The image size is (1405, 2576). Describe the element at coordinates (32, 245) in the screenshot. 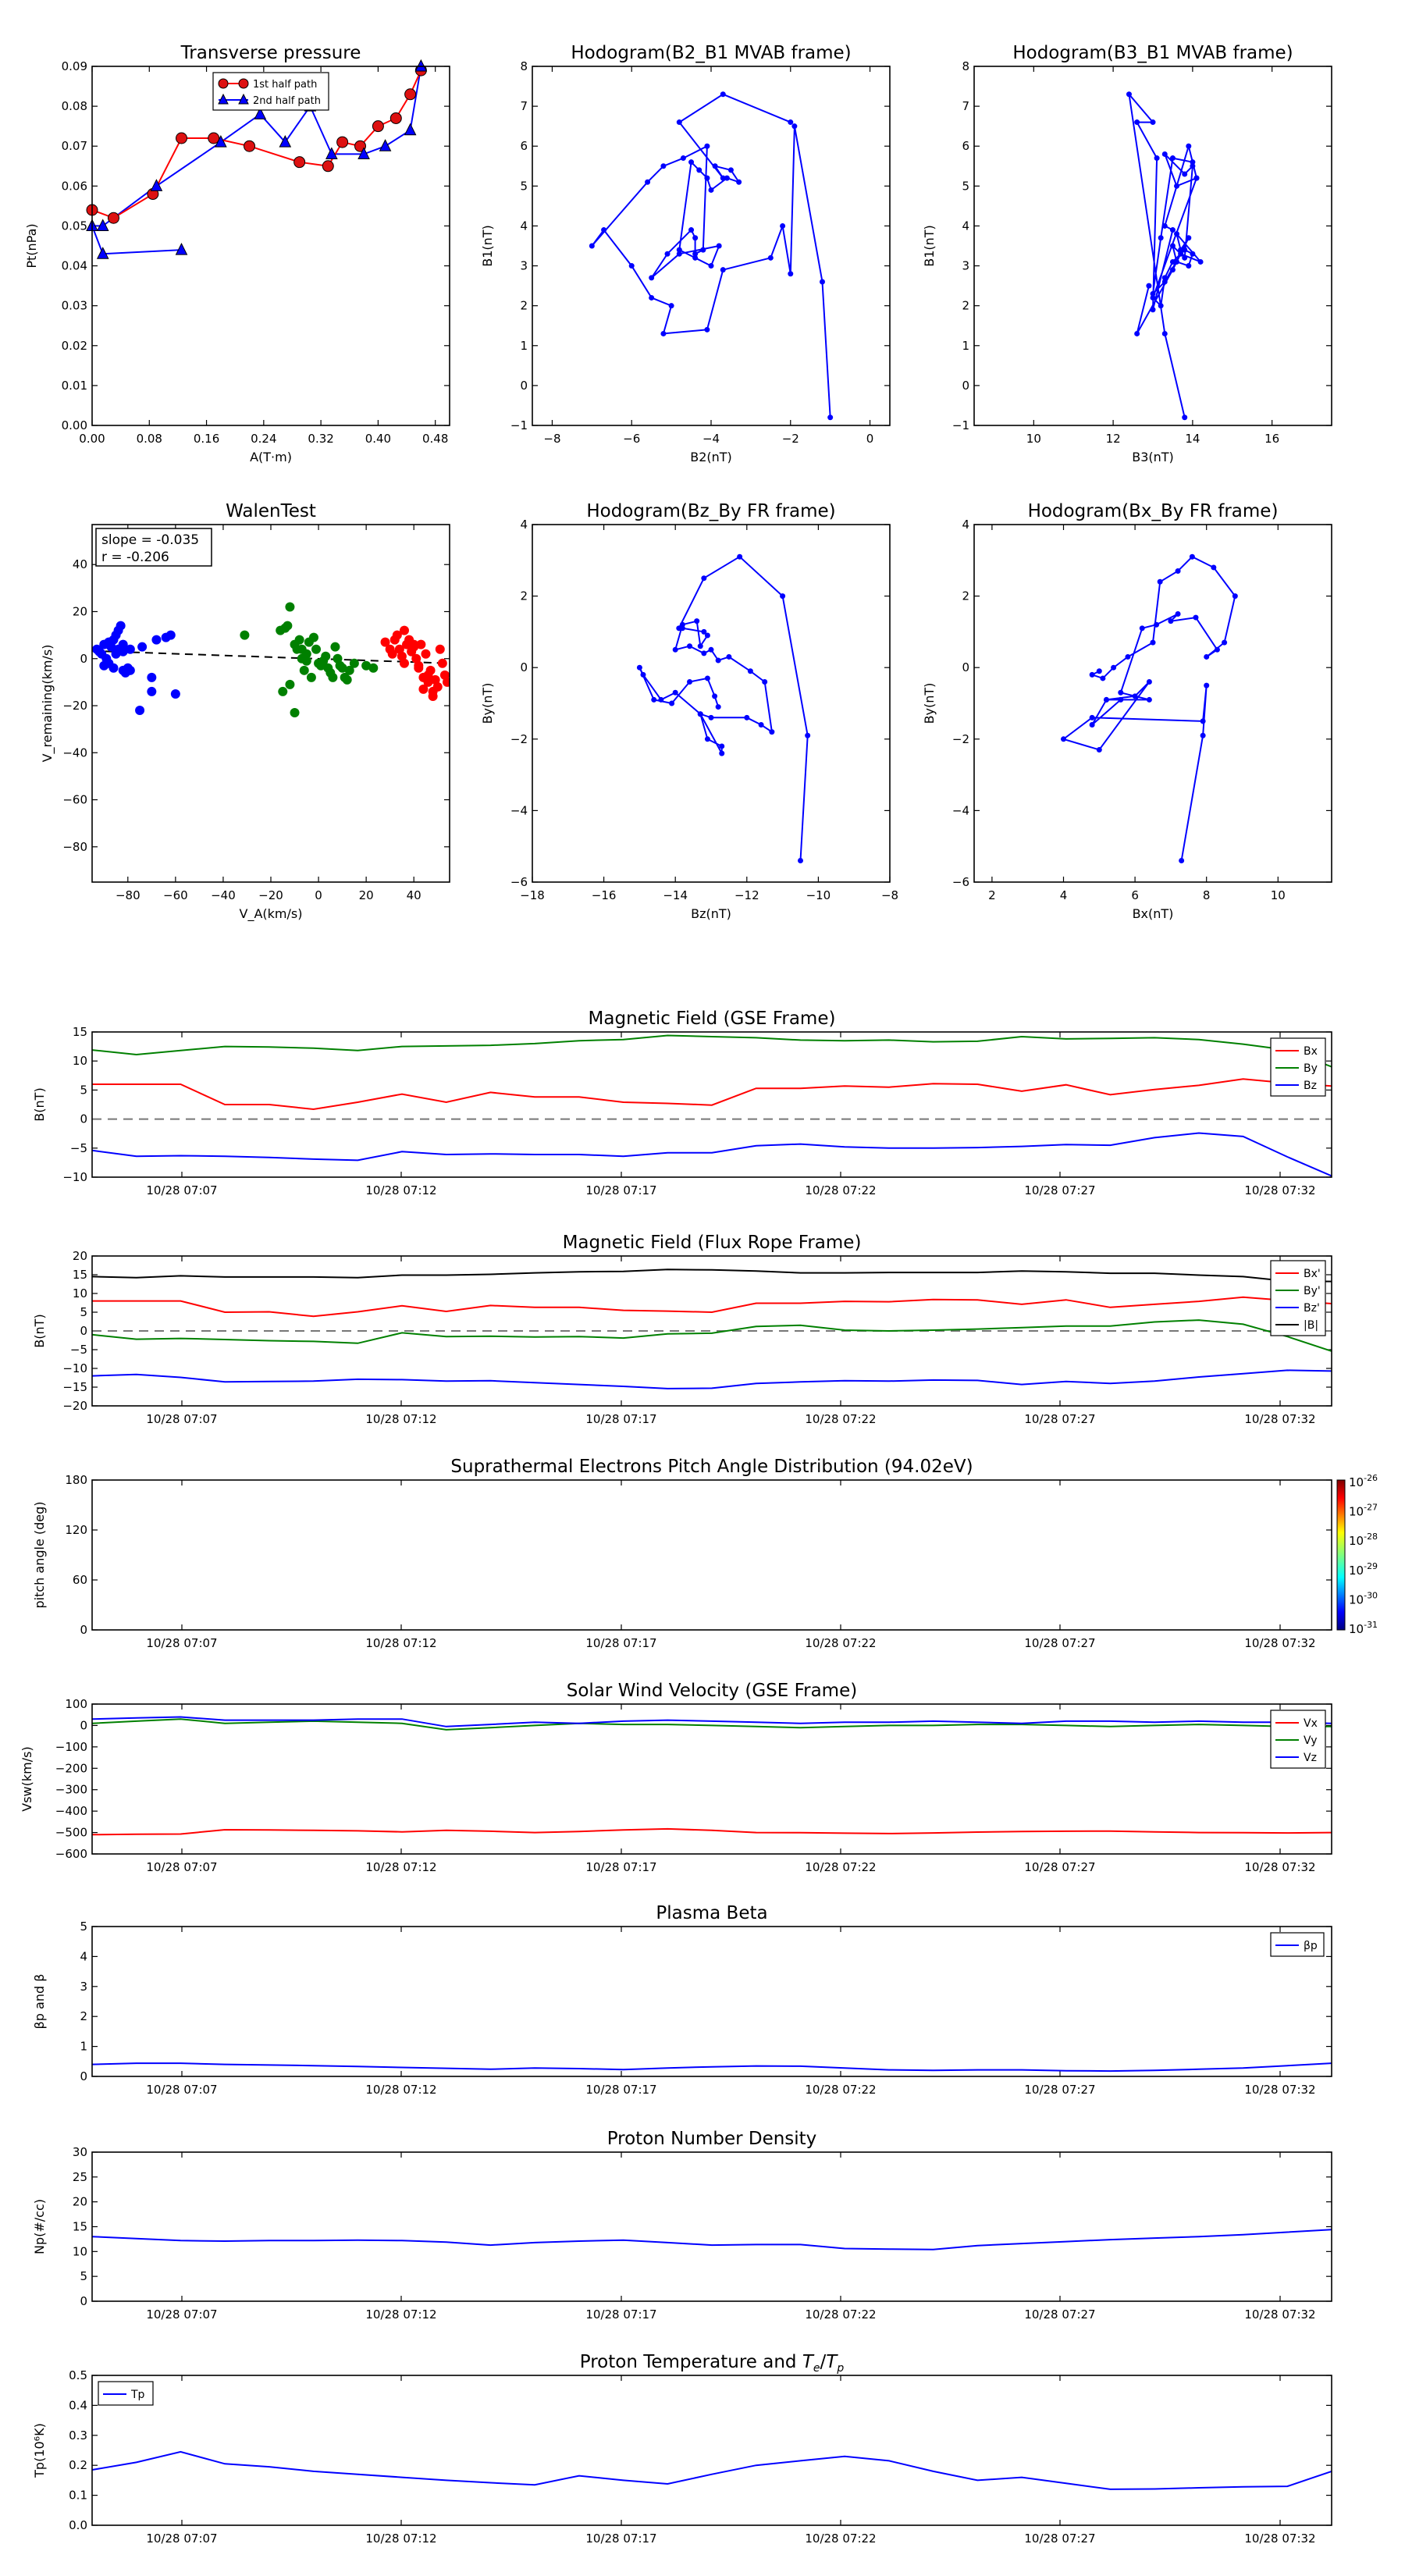

I see `y-axis-label: Pt(nPa)` at that location.